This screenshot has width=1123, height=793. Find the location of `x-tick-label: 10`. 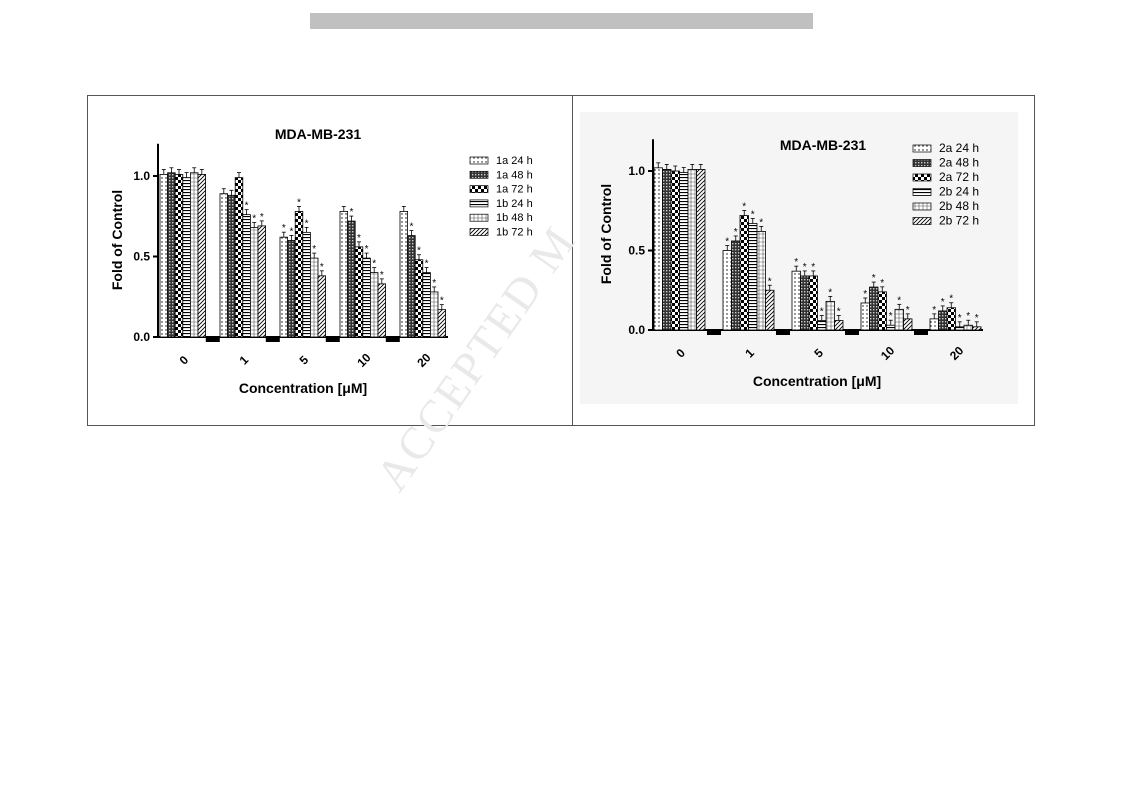

x-tick-label: 10 is located at coordinates (364, 360).